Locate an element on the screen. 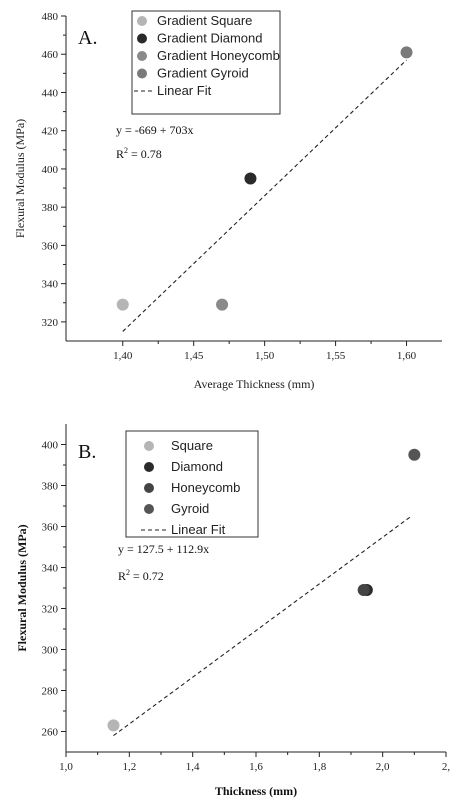  legend-label: Gyroid is located at coordinates (190, 508).